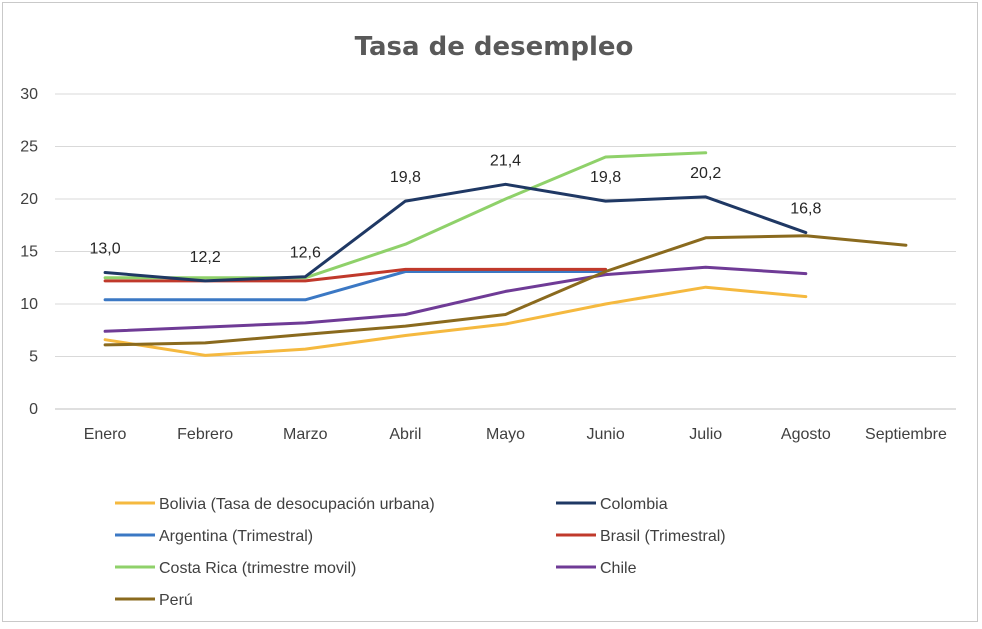  What do you see at coordinates (104, 249) in the screenshot?
I see `data-label: 13,0` at bounding box center [104, 249].